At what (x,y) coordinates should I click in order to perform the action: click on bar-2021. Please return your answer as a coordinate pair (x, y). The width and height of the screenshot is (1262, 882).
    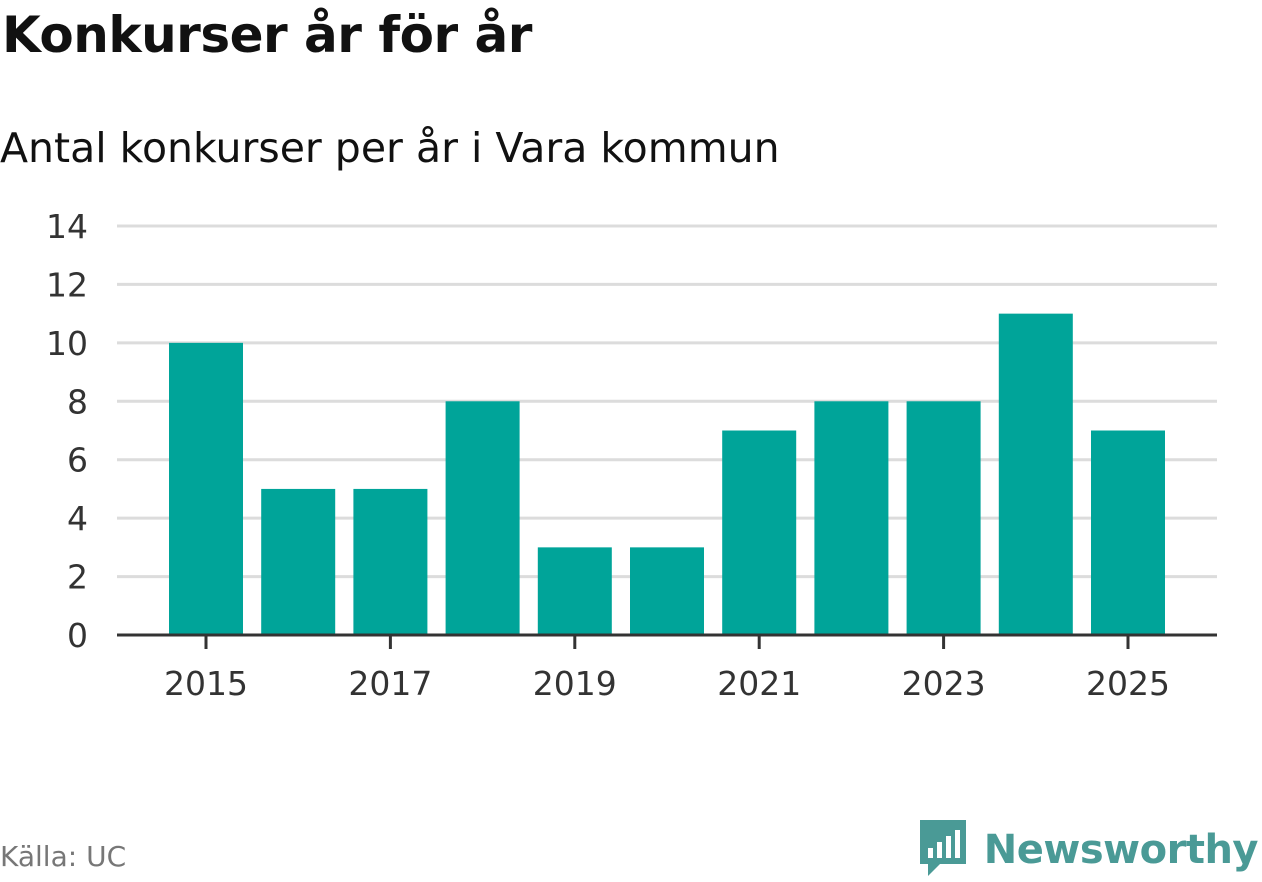
    Looking at the image, I should click on (759, 533).